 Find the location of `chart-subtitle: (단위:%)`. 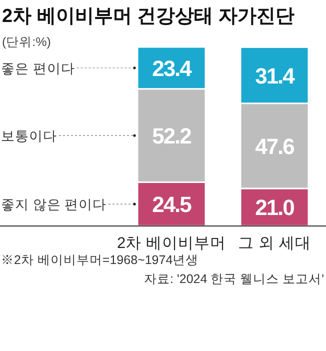

chart-subtitle: (단위:%) is located at coordinates (26, 42).